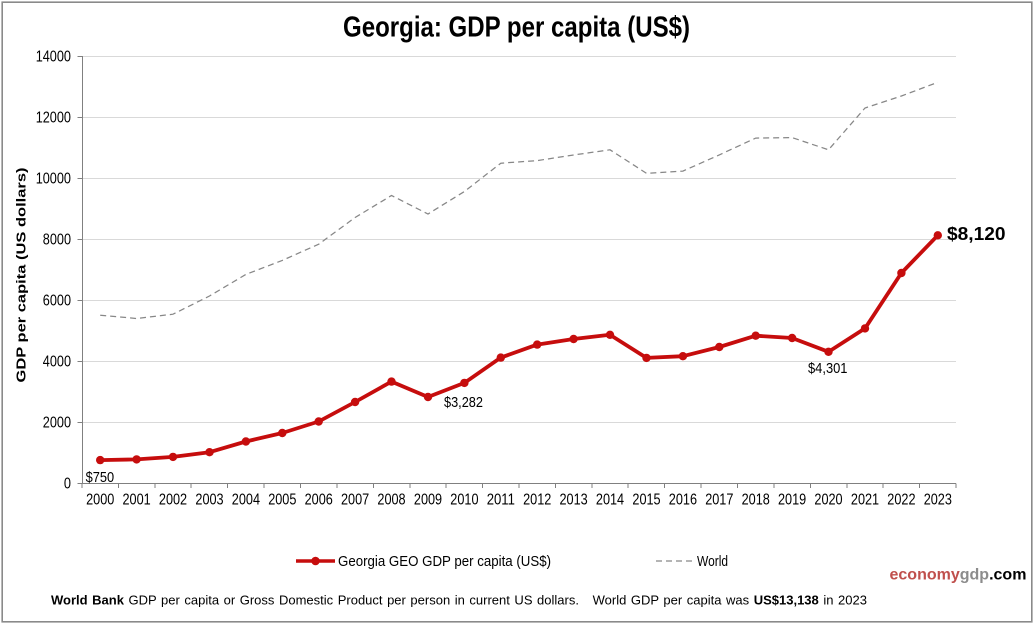  What do you see at coordinates (67, 484) in the screenshot?
I see `svg-text: 0` at bounding box center [67, 484].